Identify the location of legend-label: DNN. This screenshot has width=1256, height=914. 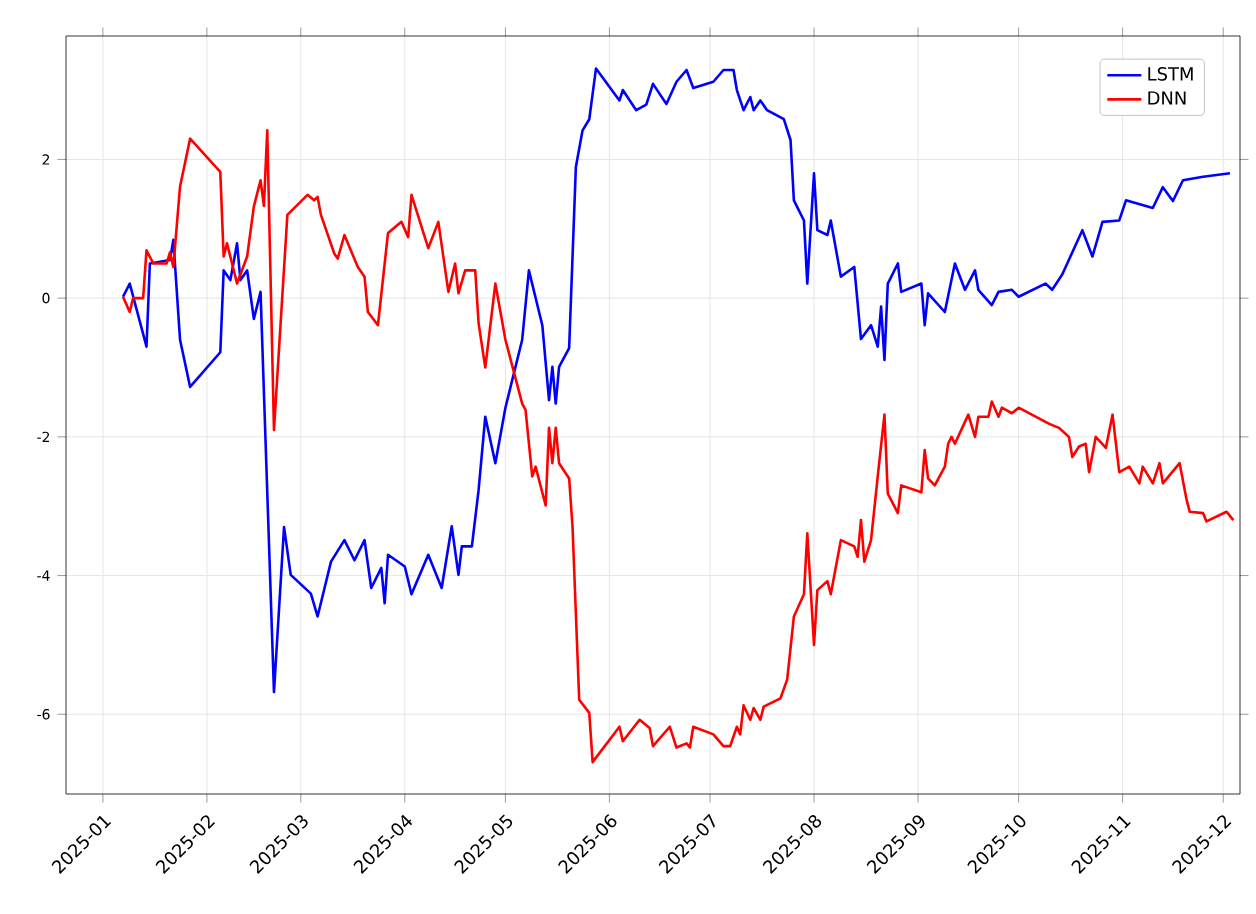
(1167, 98).